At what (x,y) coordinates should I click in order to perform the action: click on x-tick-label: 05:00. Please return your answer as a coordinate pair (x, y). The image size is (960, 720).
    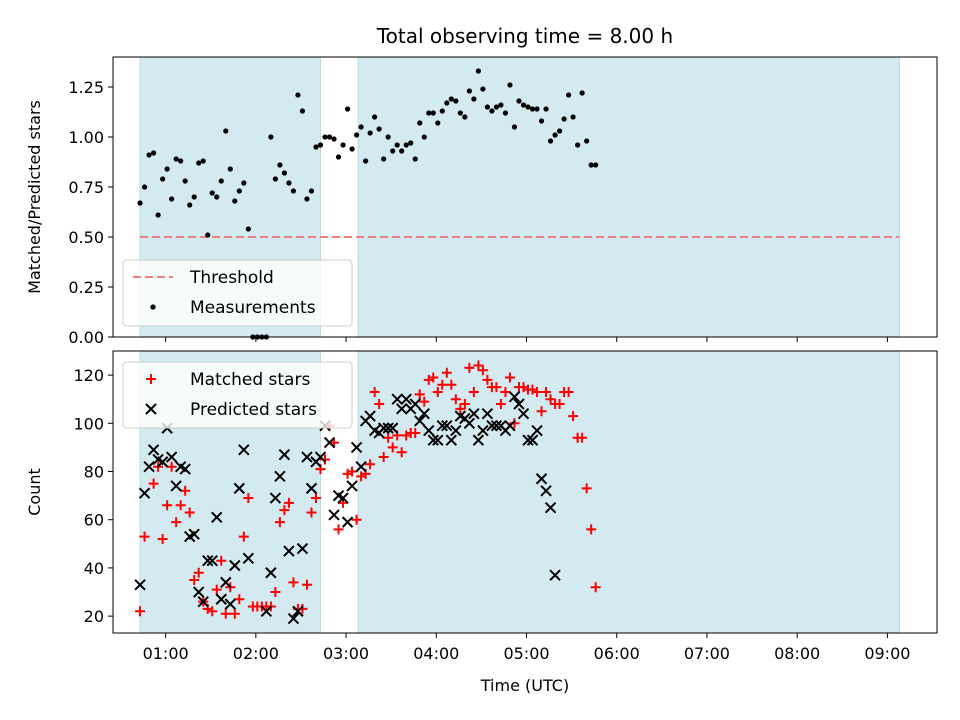
    Looking at the image, I should click on (526, 653).